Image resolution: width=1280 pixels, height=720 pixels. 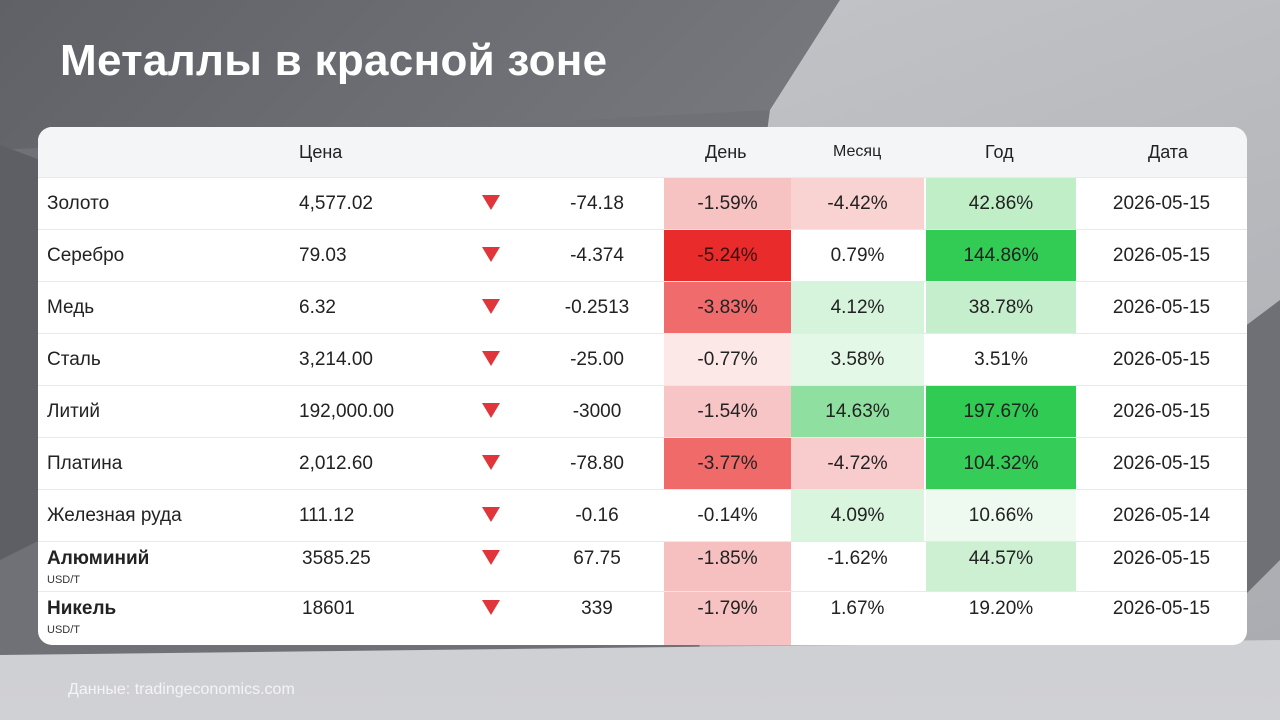 I want to click on metal-name: Железная руда, so click(x=114, y=515).